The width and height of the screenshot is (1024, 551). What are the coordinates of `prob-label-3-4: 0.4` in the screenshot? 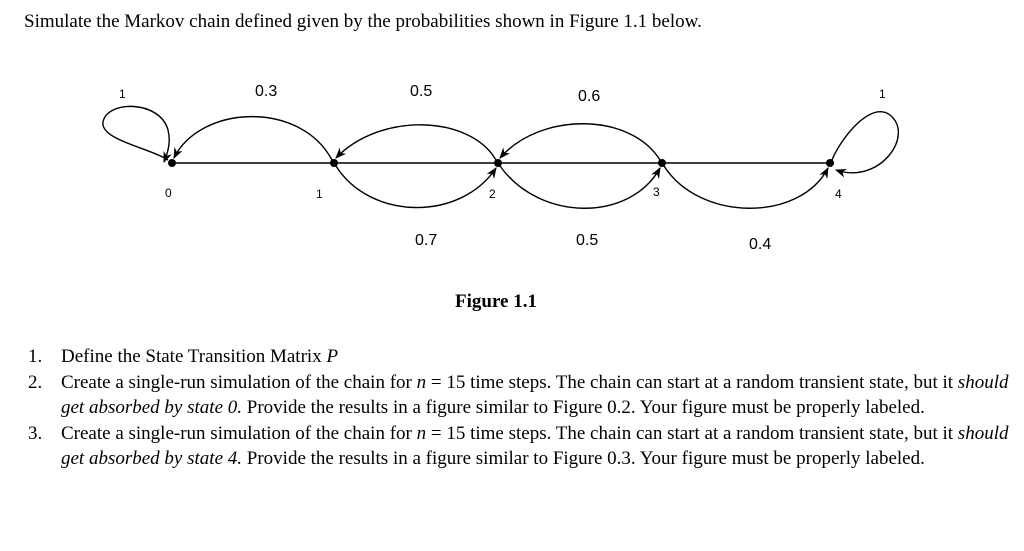 It's located at (760, 244).